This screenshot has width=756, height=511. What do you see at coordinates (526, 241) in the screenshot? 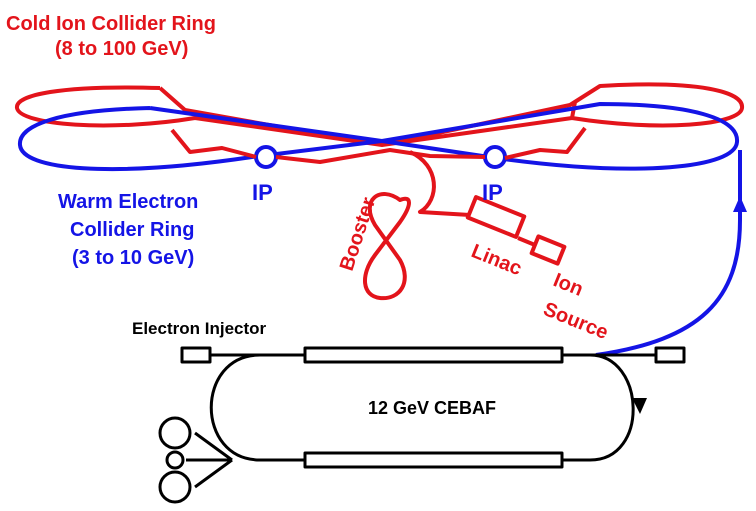
I see `linac-to-source-line` at bounding box center [526, 241].